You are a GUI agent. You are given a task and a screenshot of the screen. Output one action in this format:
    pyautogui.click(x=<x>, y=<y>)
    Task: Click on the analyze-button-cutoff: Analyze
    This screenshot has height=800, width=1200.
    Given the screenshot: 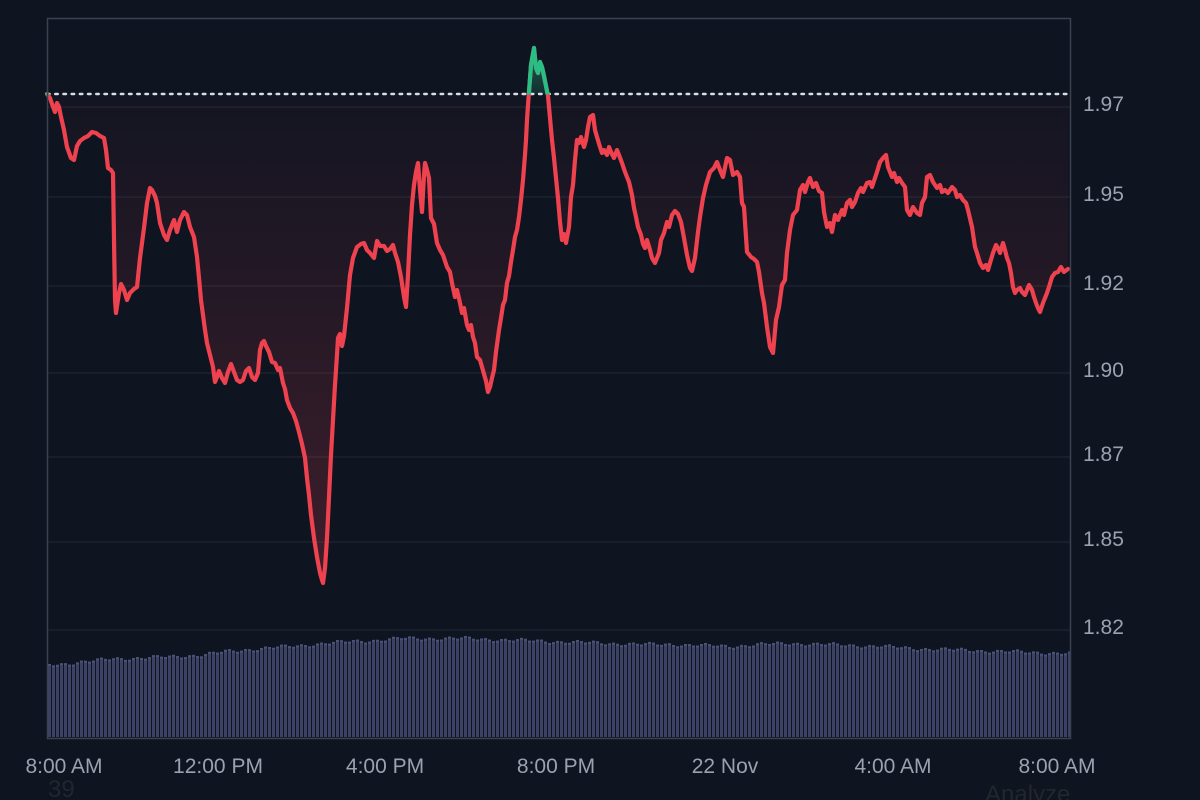 What is the action you would take?
    pyautogui.click(x=1028, y=790)
    